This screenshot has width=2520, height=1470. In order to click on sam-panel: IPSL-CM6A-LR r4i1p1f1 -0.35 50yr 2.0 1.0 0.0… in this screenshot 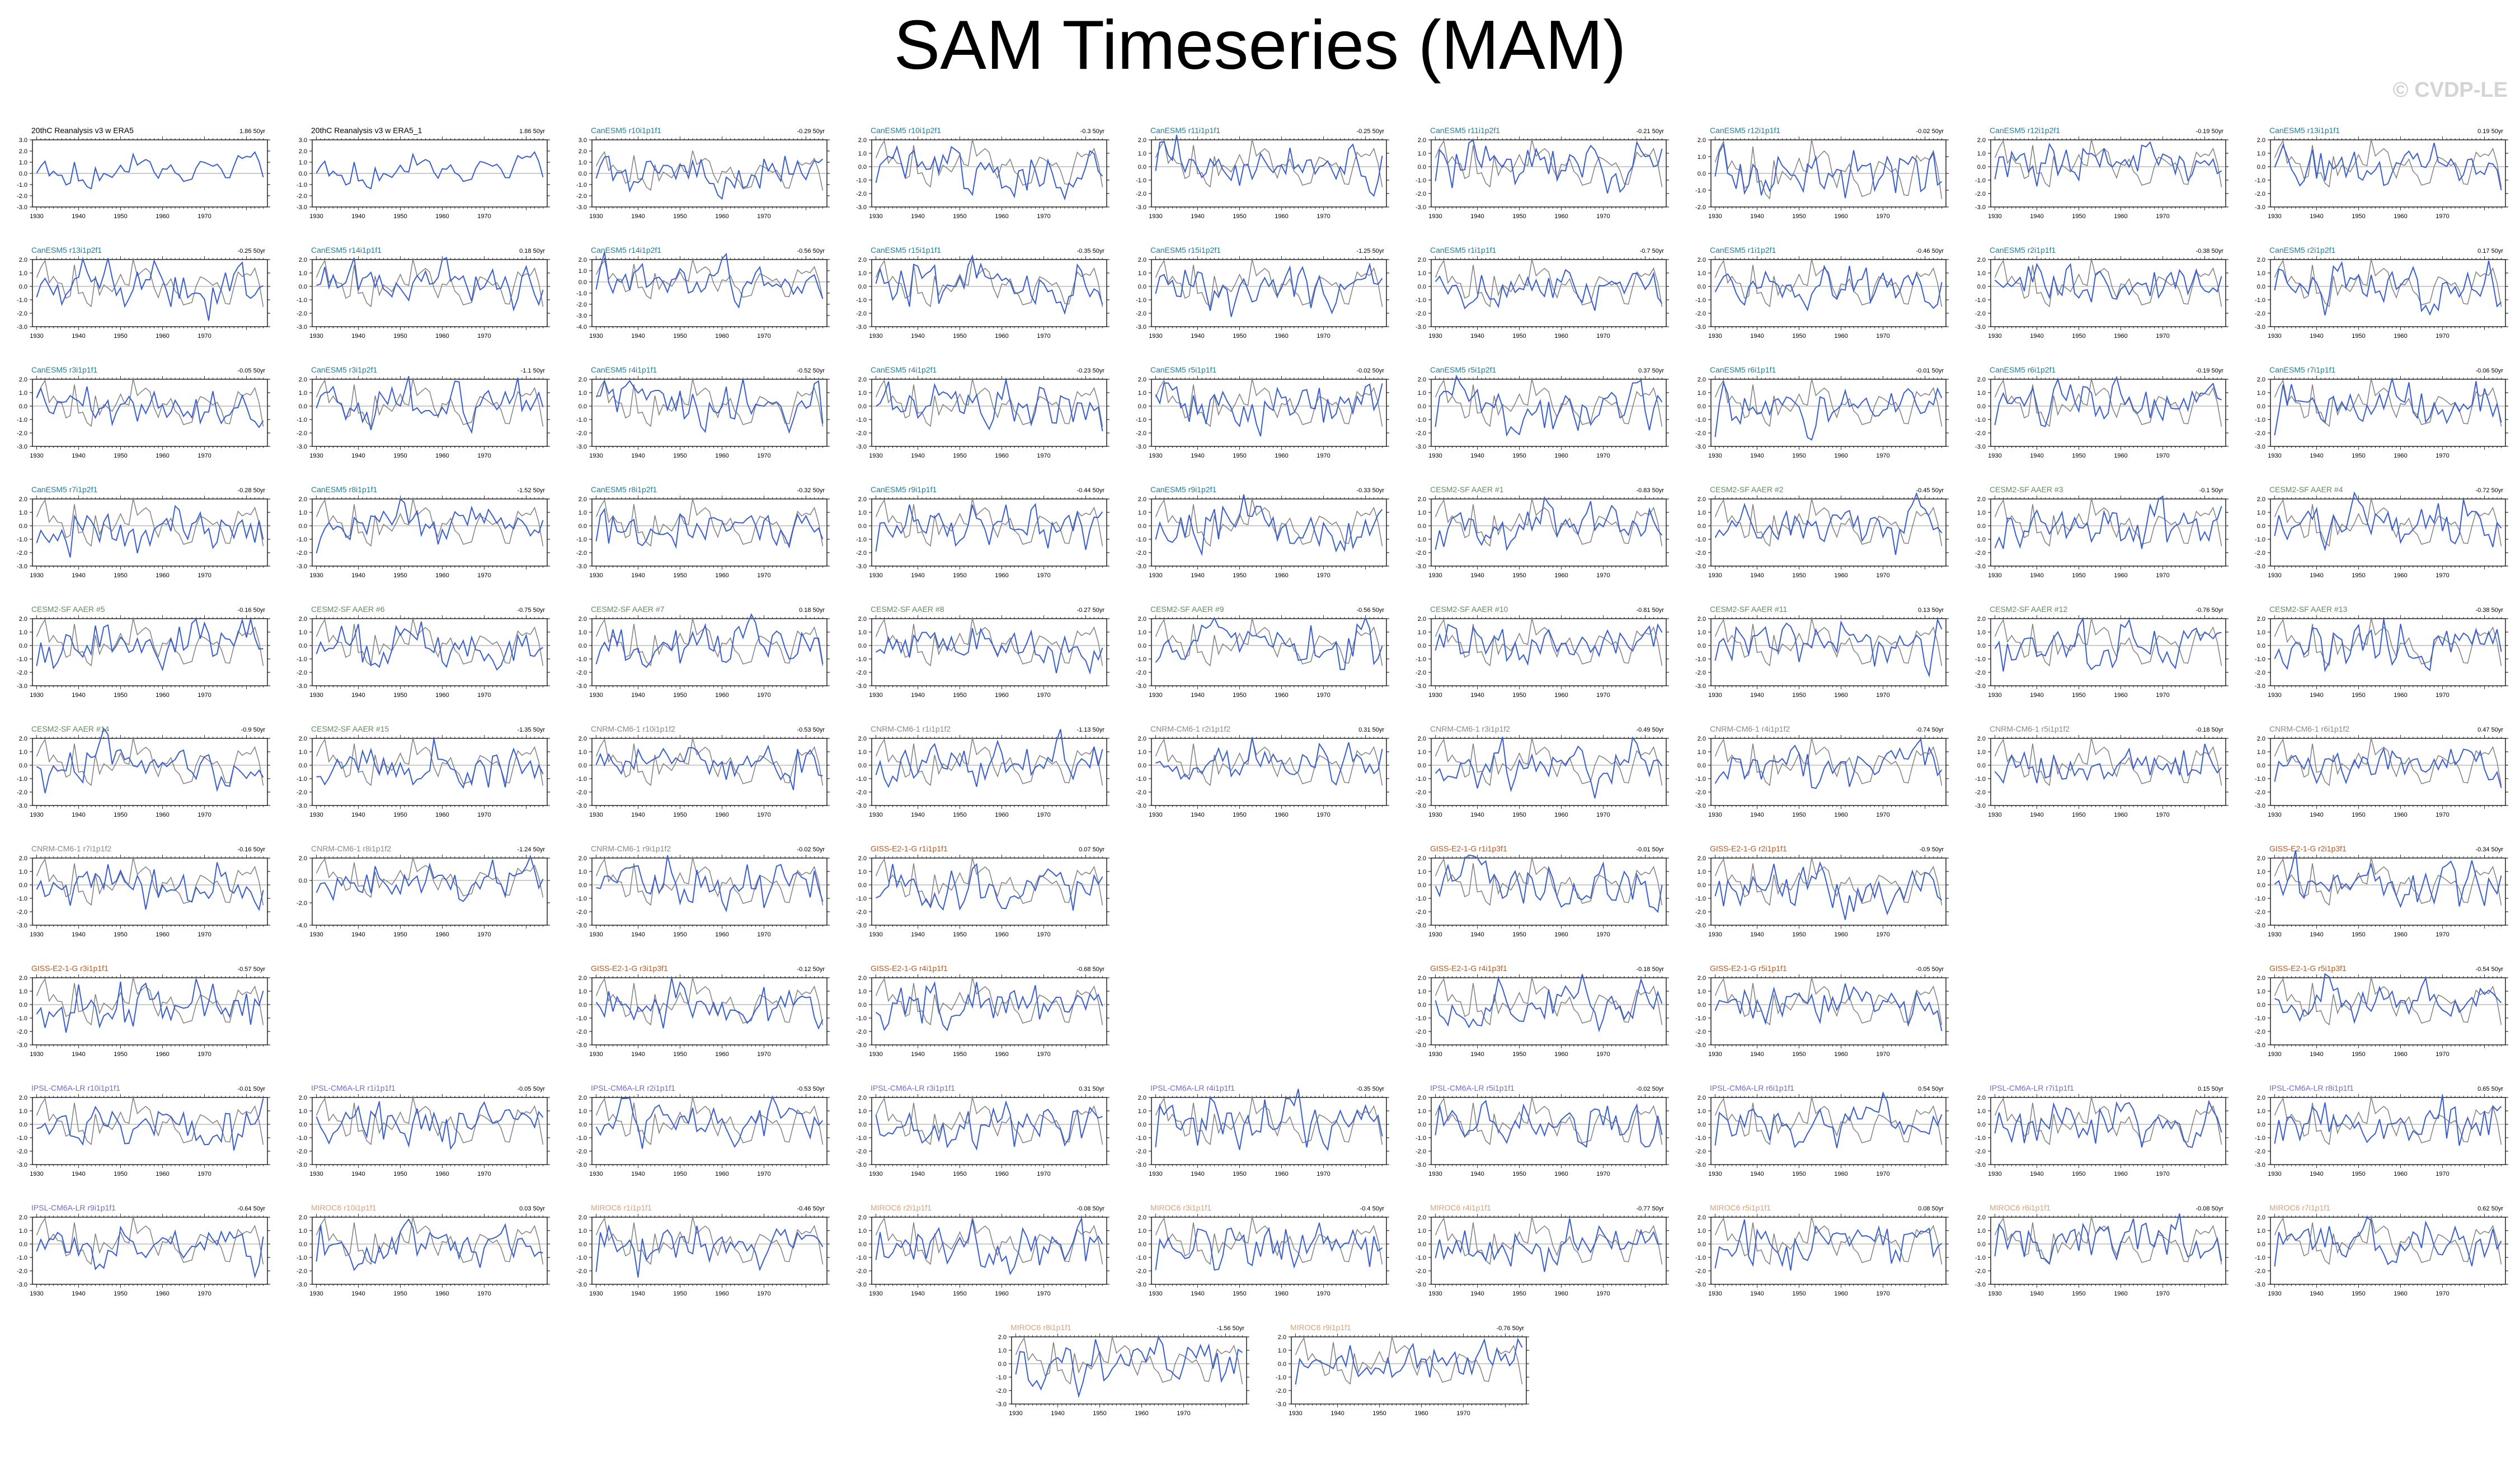, I will do `click(1262, 1130)`.